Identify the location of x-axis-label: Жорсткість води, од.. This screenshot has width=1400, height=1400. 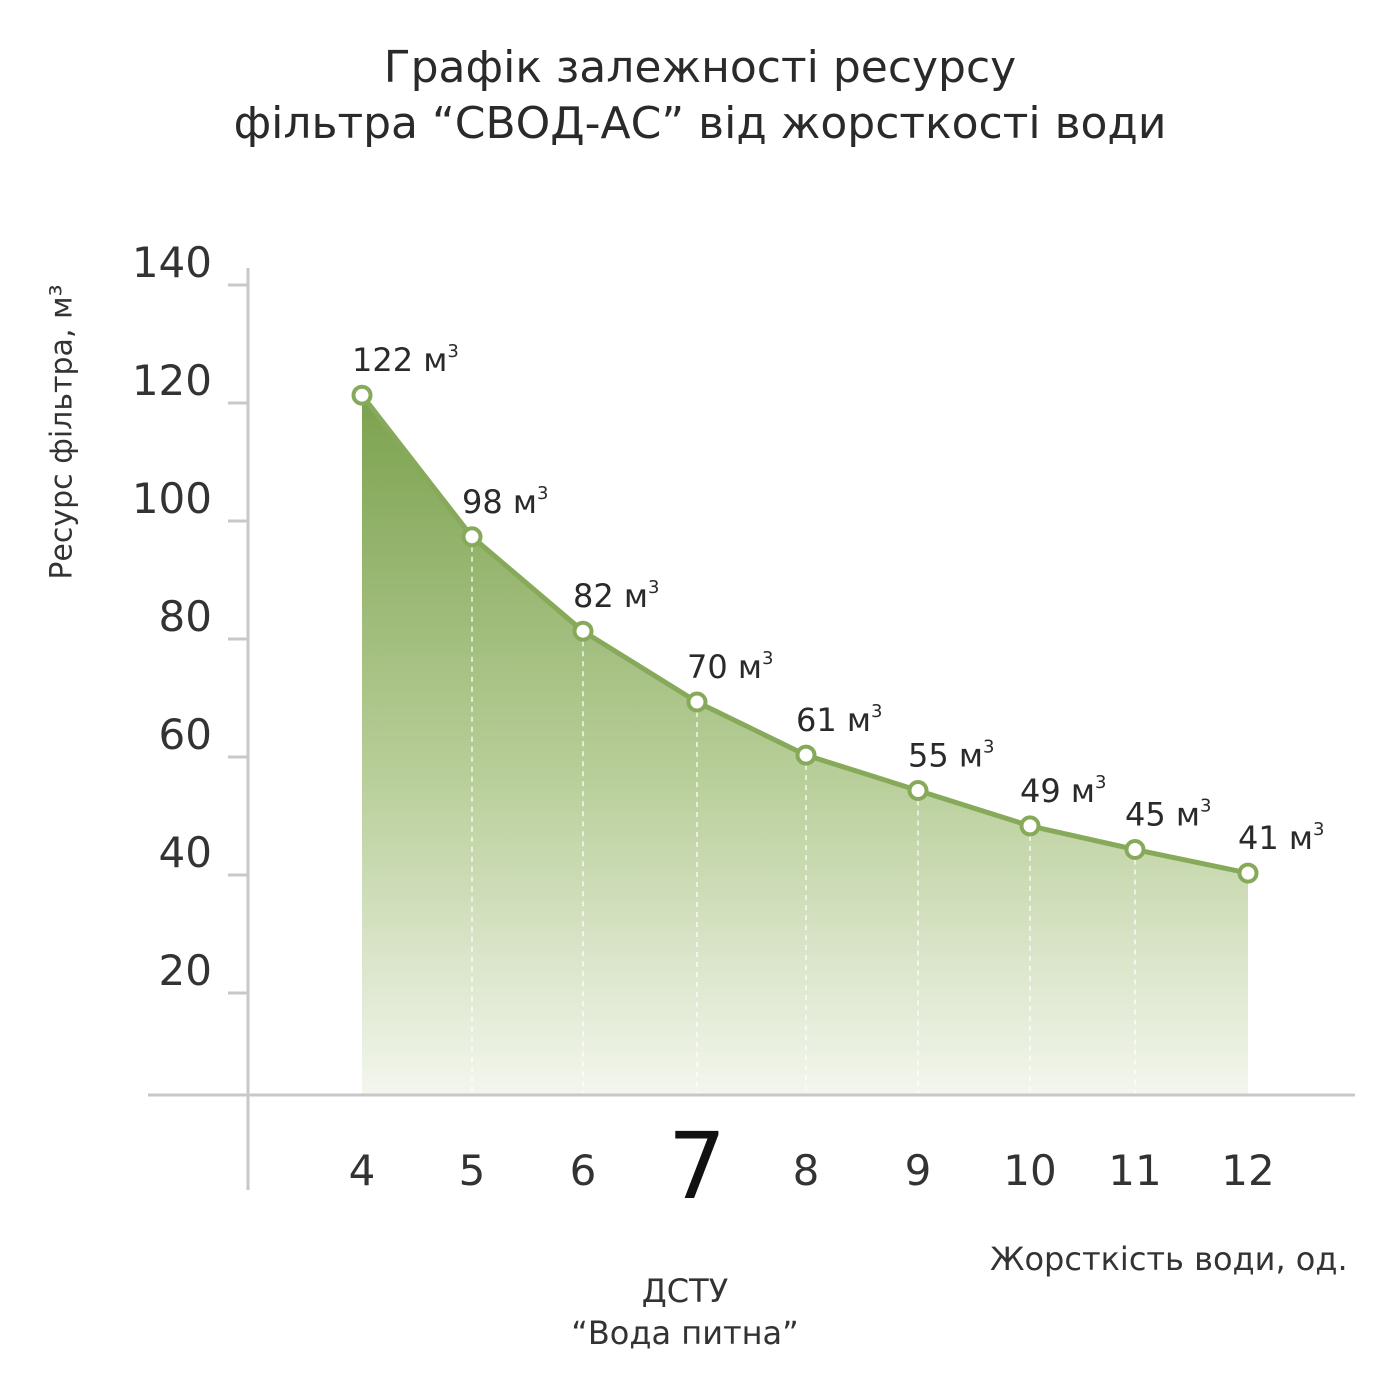
(1169, 1259).